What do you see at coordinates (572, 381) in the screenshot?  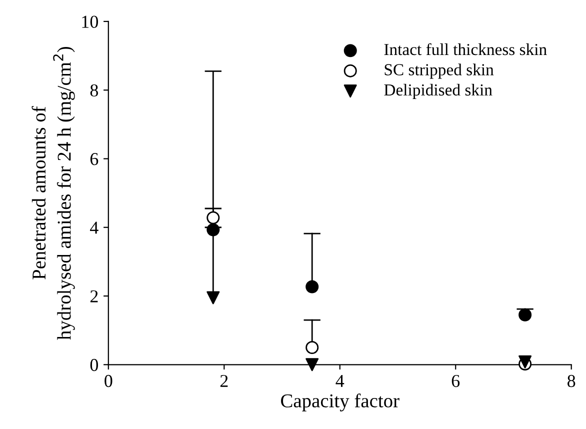 I see `x-tick-label: 8` at bounding box center [572, 381].